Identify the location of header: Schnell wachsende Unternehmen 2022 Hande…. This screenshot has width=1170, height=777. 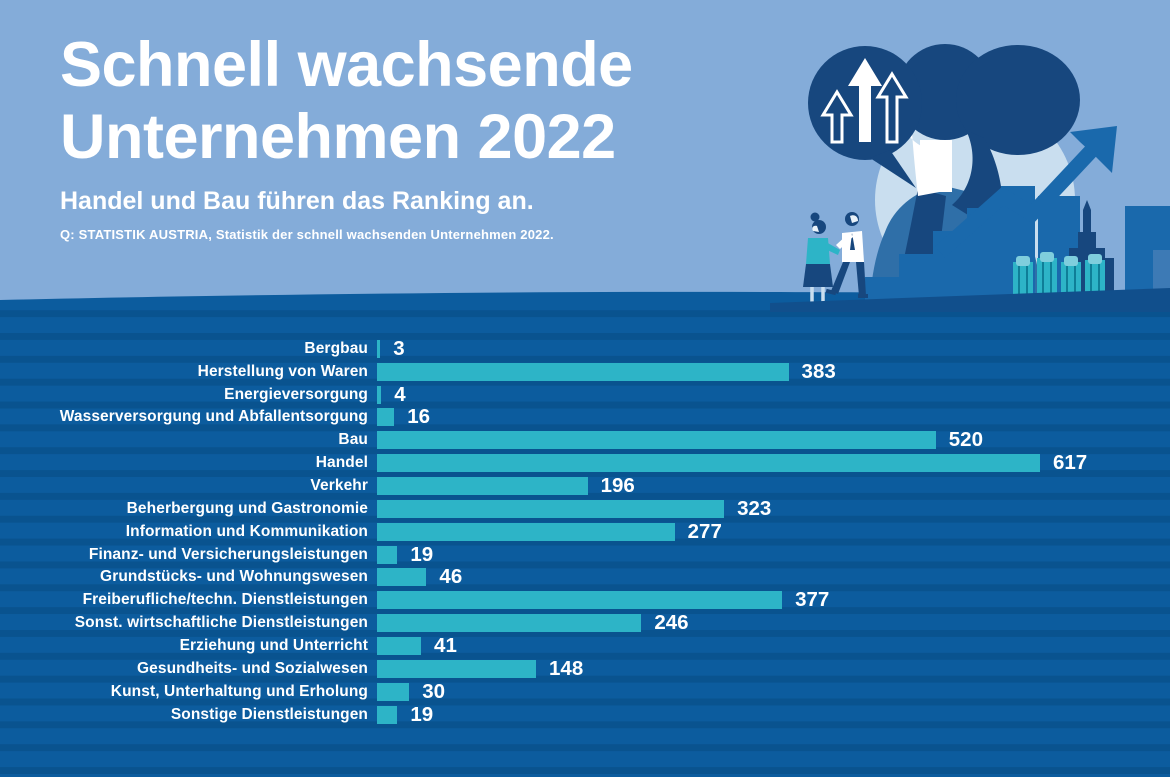
(346, 136).